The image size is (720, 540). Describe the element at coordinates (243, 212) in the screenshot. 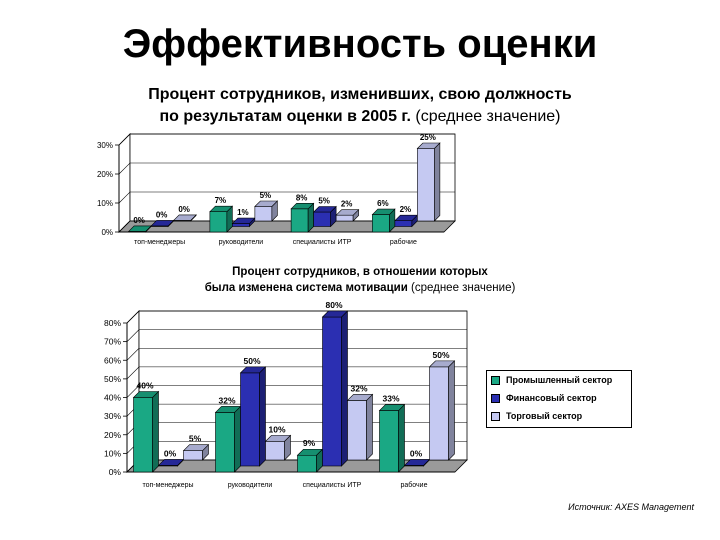

I see `chart1-data-label: 1%` at that location.